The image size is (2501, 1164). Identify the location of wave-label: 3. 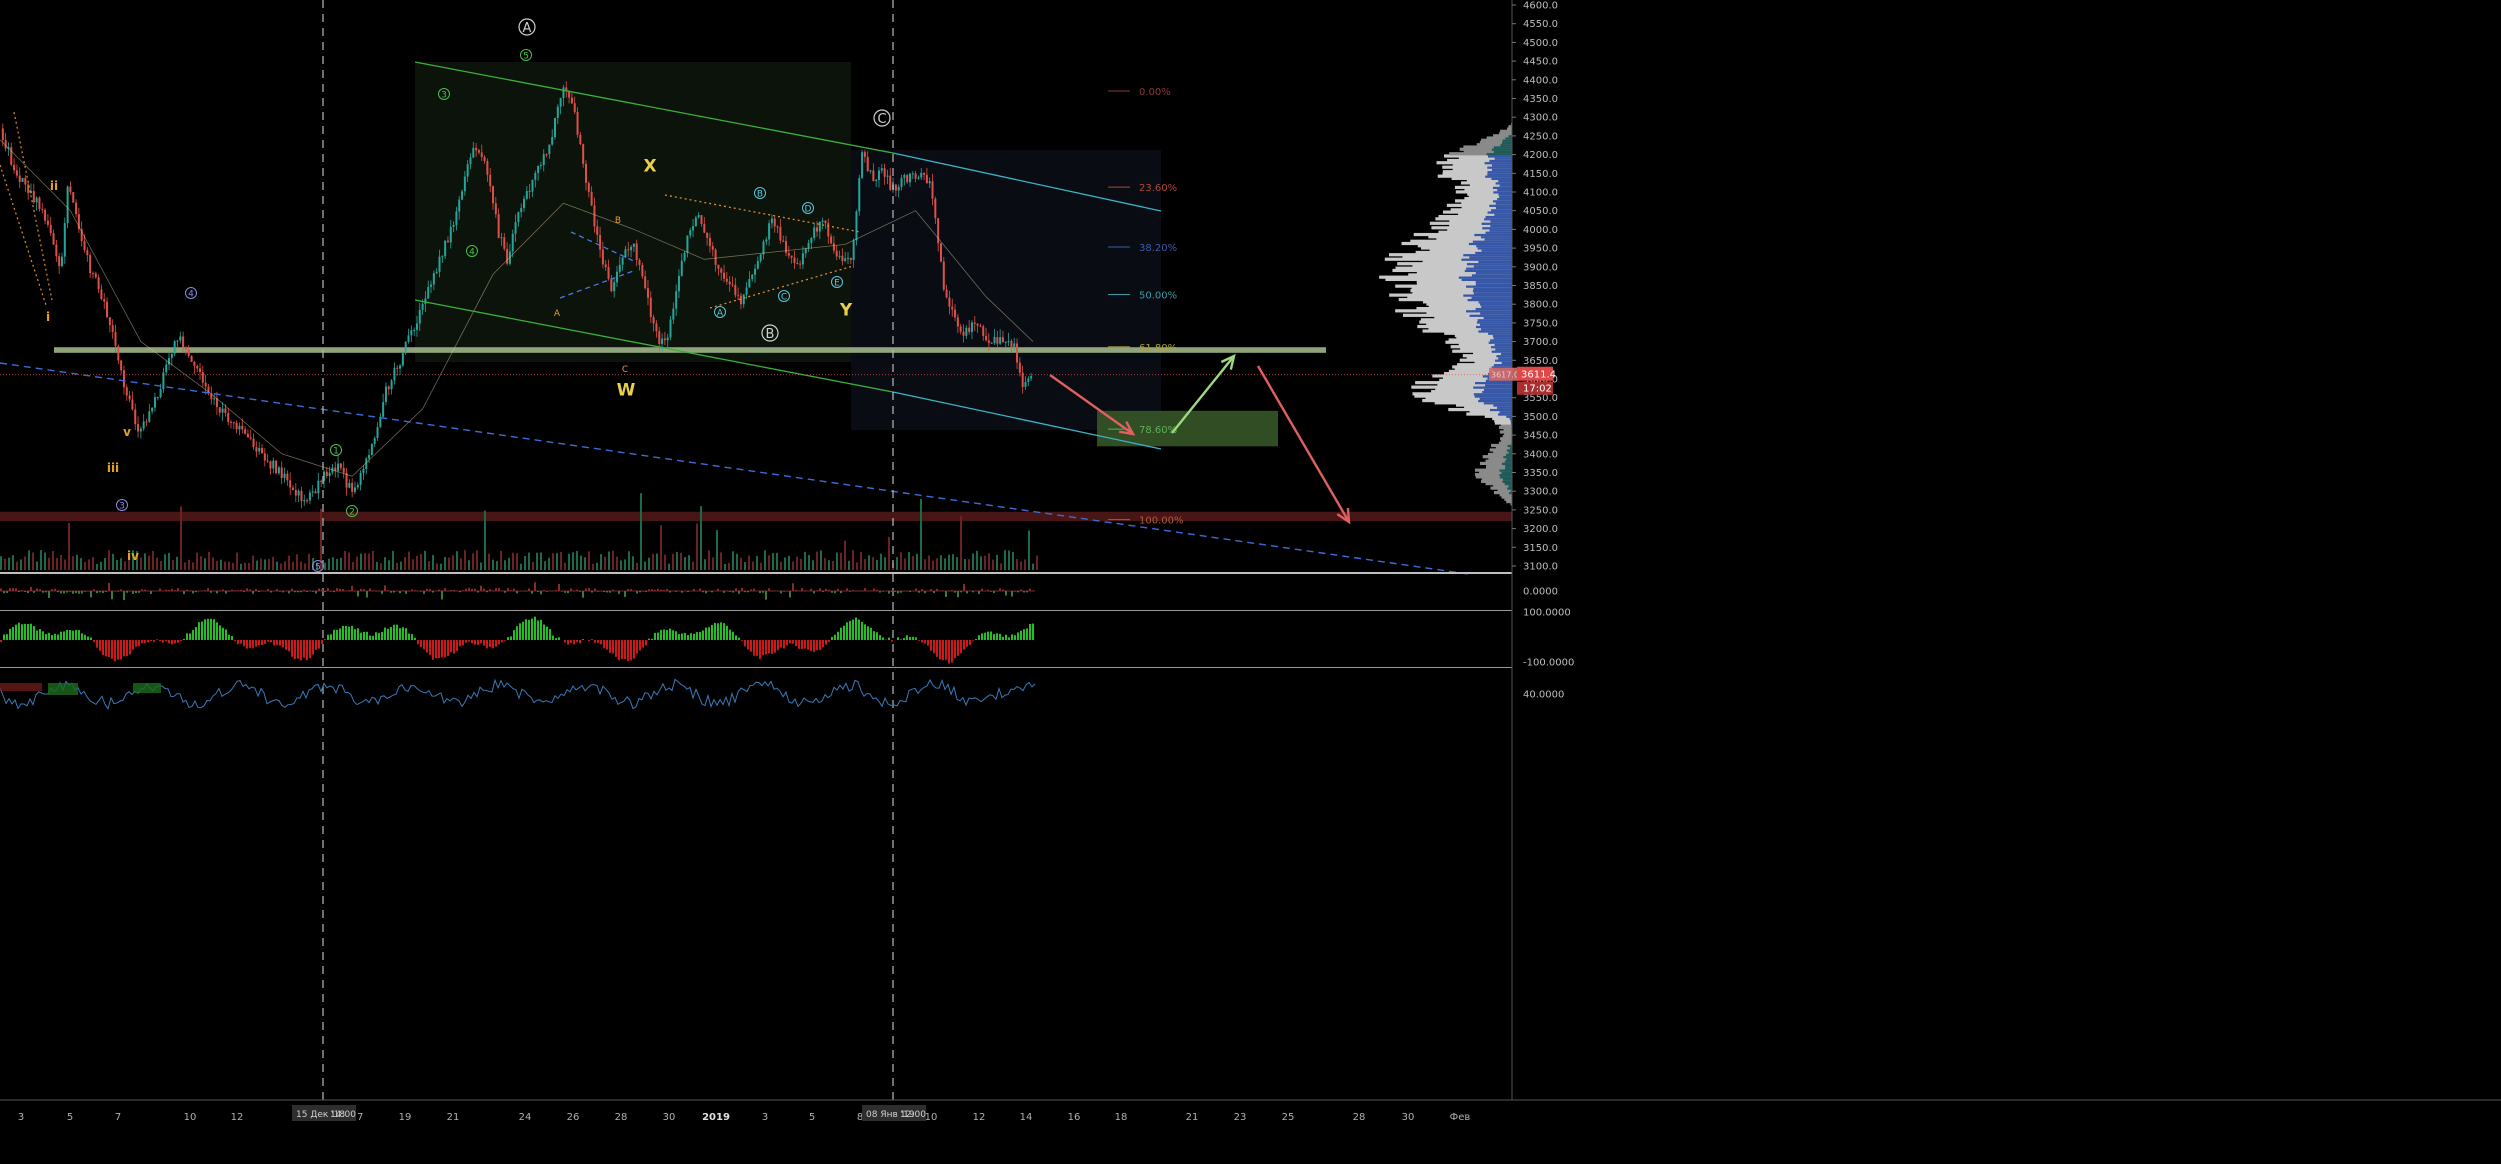
(122, 507).